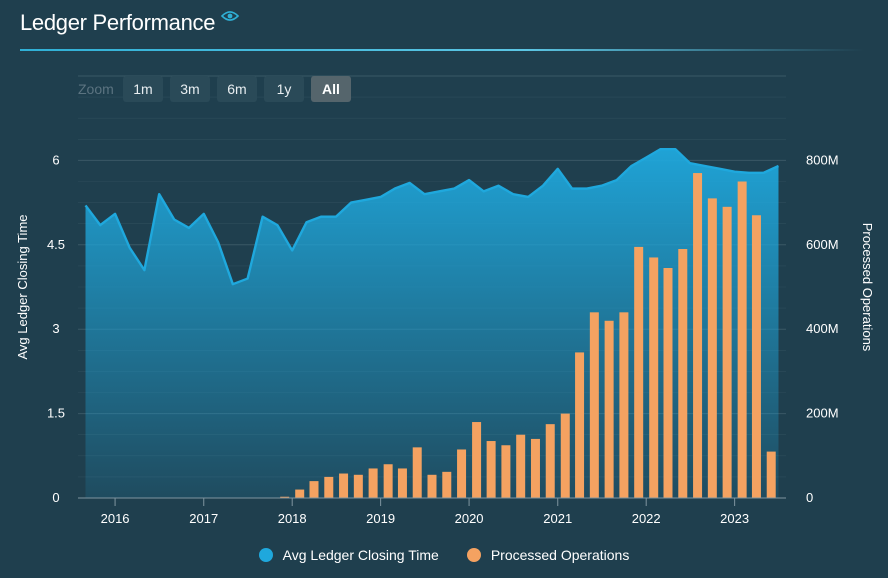 The image size is (888, 578). I want to click on left-y-tick-label: 0, so click(55, 497).